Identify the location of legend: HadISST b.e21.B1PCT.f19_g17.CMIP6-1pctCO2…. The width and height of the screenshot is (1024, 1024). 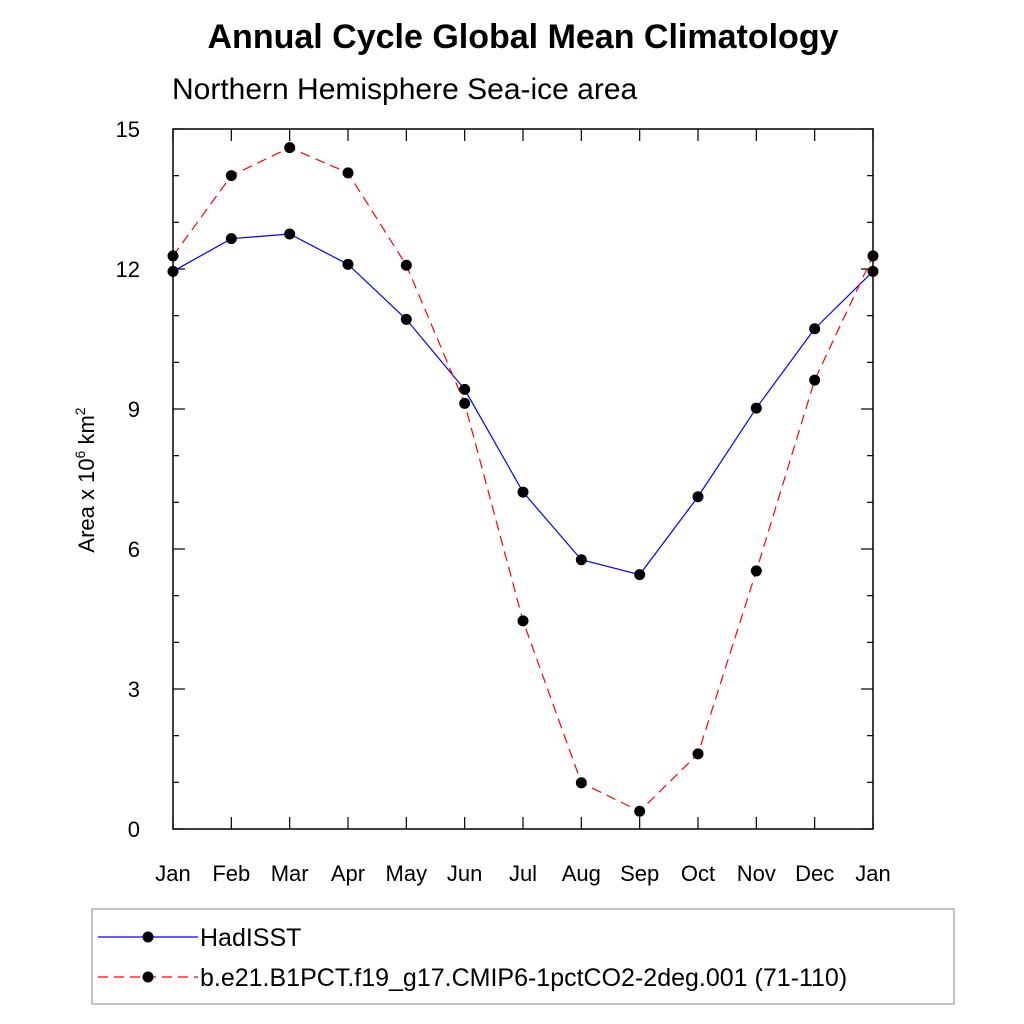
(472, 958).